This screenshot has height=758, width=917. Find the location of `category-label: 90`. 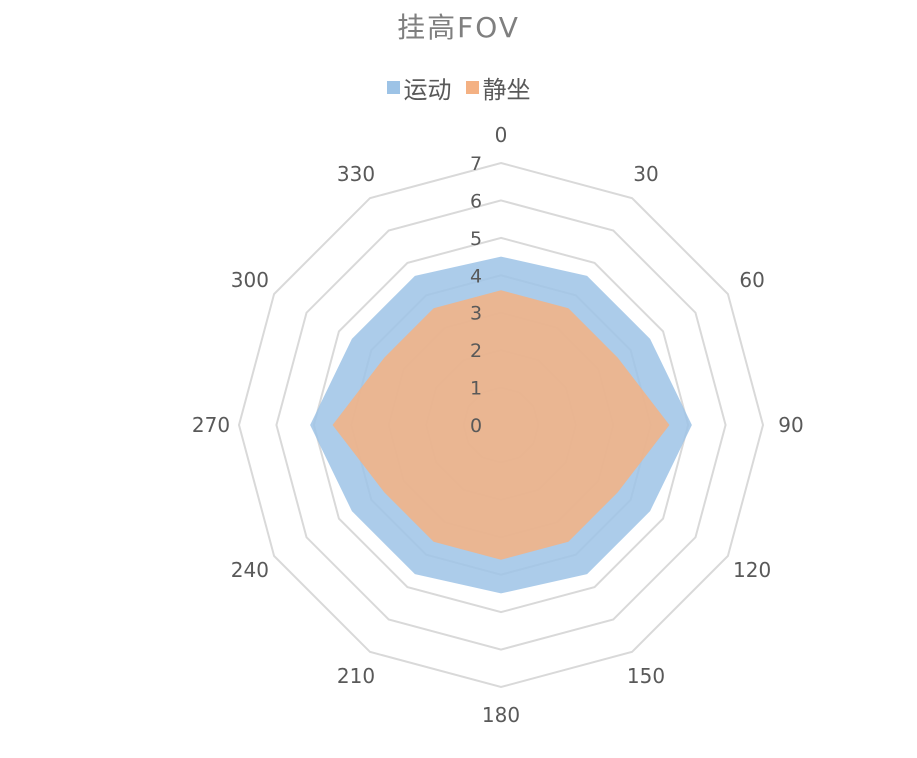

category-label: 90 is located at coordinates (790, 425).